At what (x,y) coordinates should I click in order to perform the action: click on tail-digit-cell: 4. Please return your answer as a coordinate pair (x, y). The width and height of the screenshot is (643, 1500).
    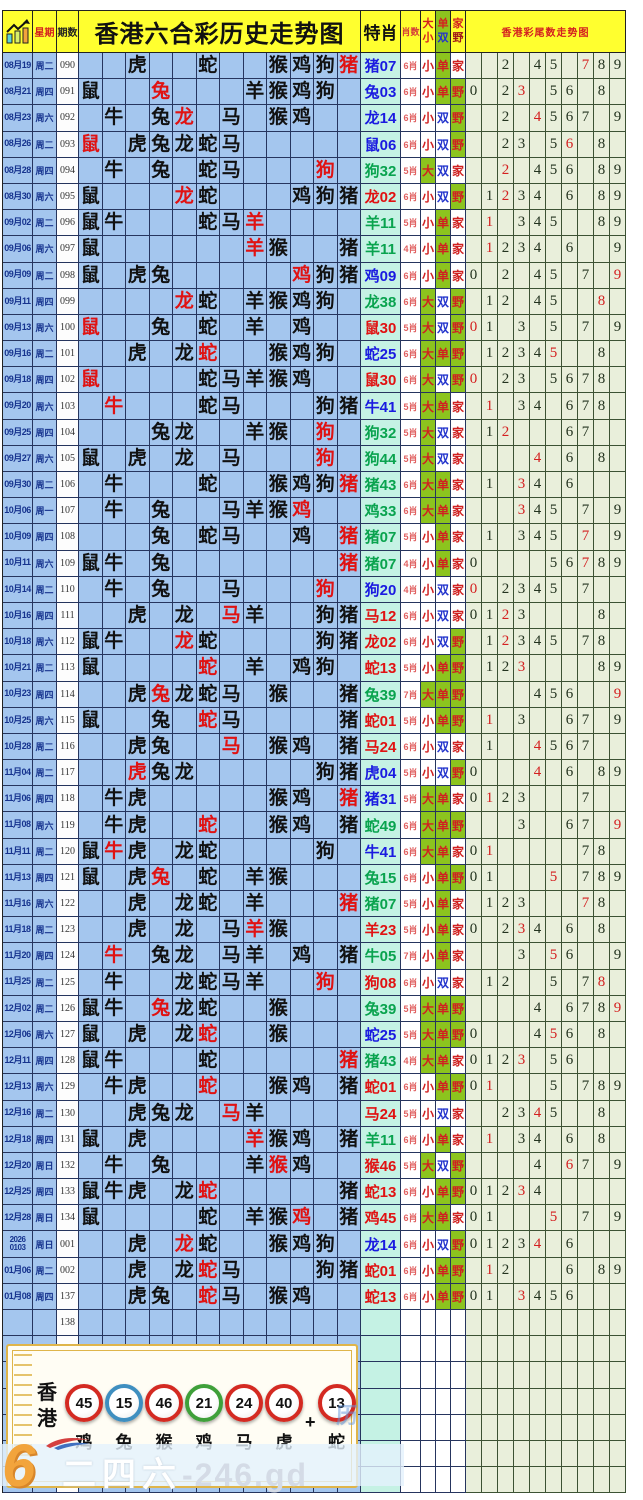
    Looking at the image, I should click on (538, 1139).